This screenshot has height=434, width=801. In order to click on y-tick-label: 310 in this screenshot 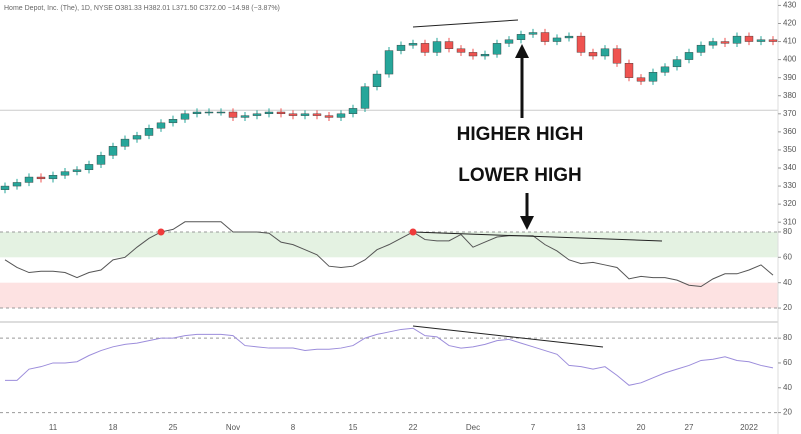, I will do `click(790, 221)`.